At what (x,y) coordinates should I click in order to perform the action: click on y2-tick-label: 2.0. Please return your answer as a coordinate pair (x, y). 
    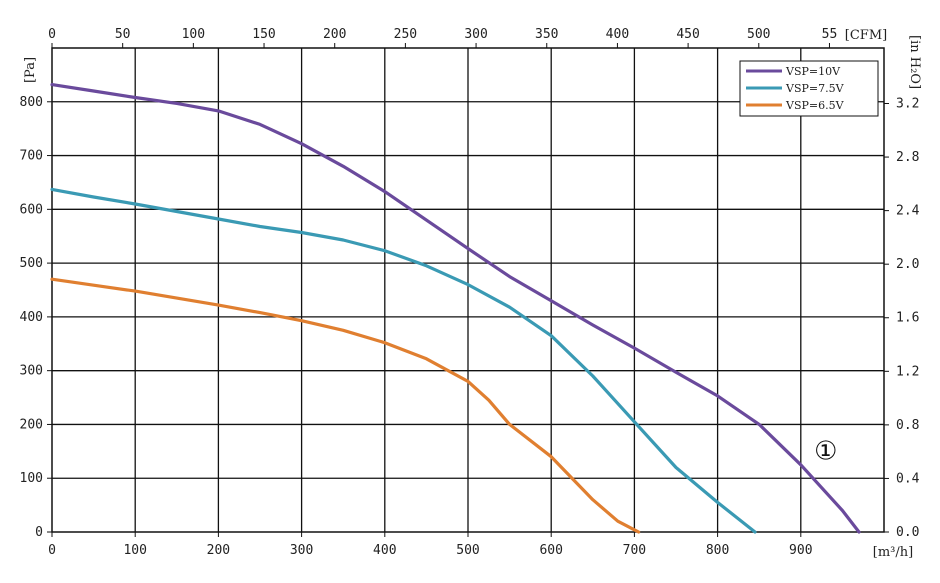
    Looking at the image, I should click on (907, 264).